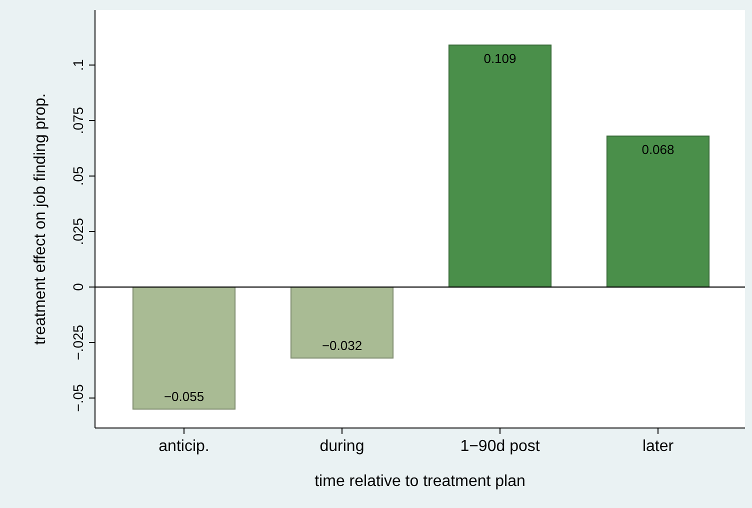 The height and width of the screenshot is (508, 752). I want to click on x-tick-label: during, so click(342, 446).